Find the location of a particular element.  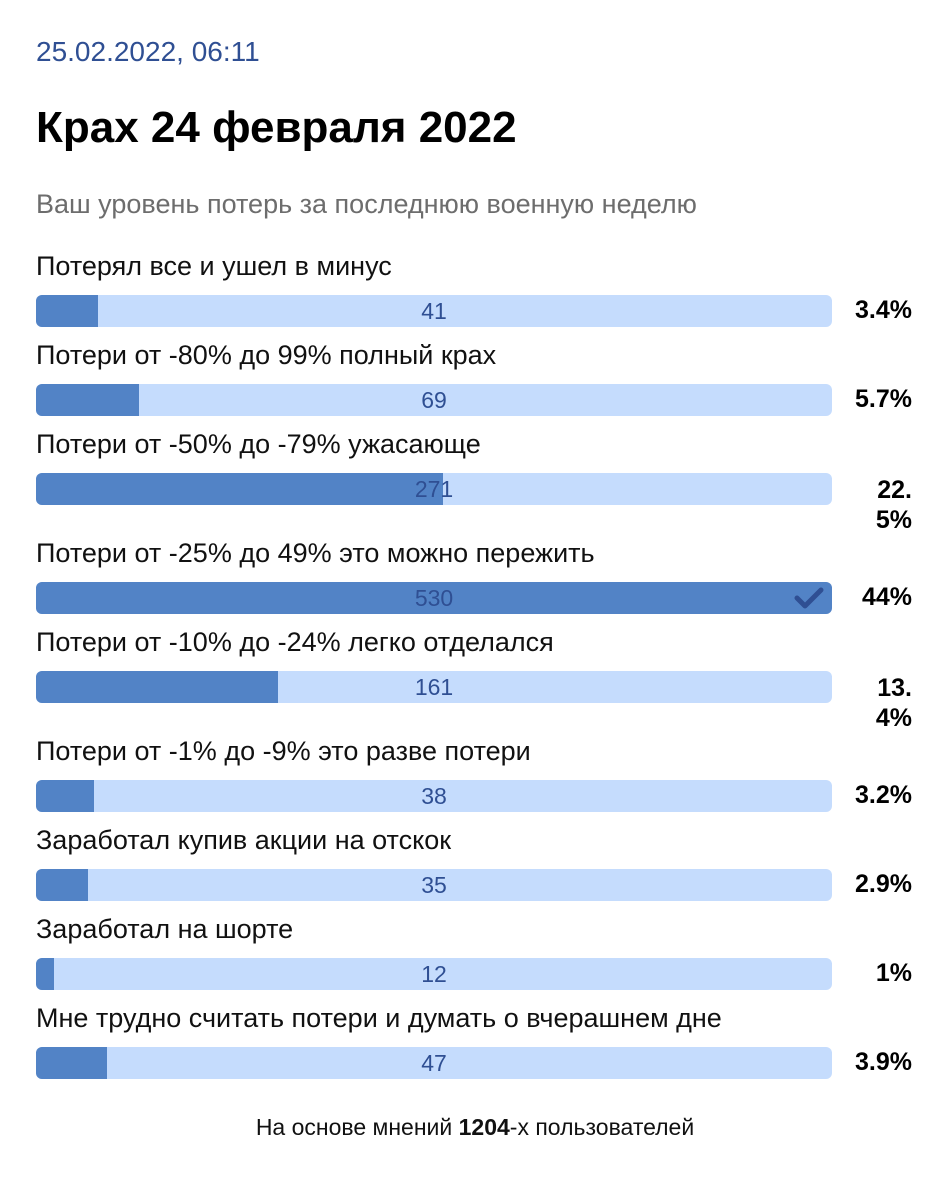

poll-vote-count: 161 is located at coordinates (434, 687).